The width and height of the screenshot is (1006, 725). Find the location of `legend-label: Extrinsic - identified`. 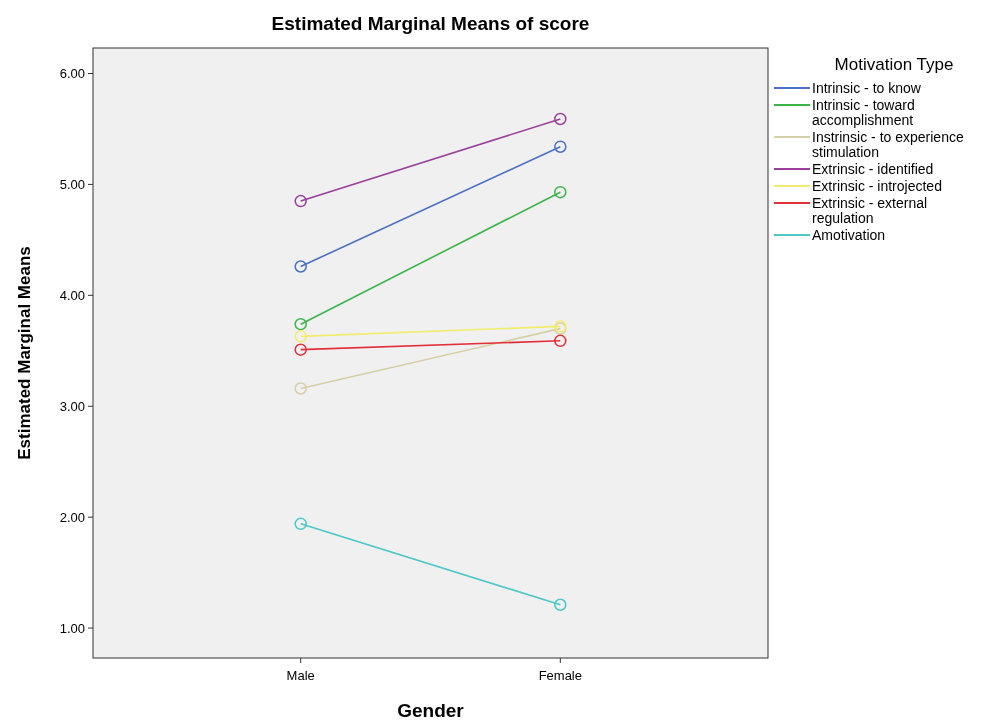

legend-label: Extrinsic - identified is located at coordinates (873, 168).